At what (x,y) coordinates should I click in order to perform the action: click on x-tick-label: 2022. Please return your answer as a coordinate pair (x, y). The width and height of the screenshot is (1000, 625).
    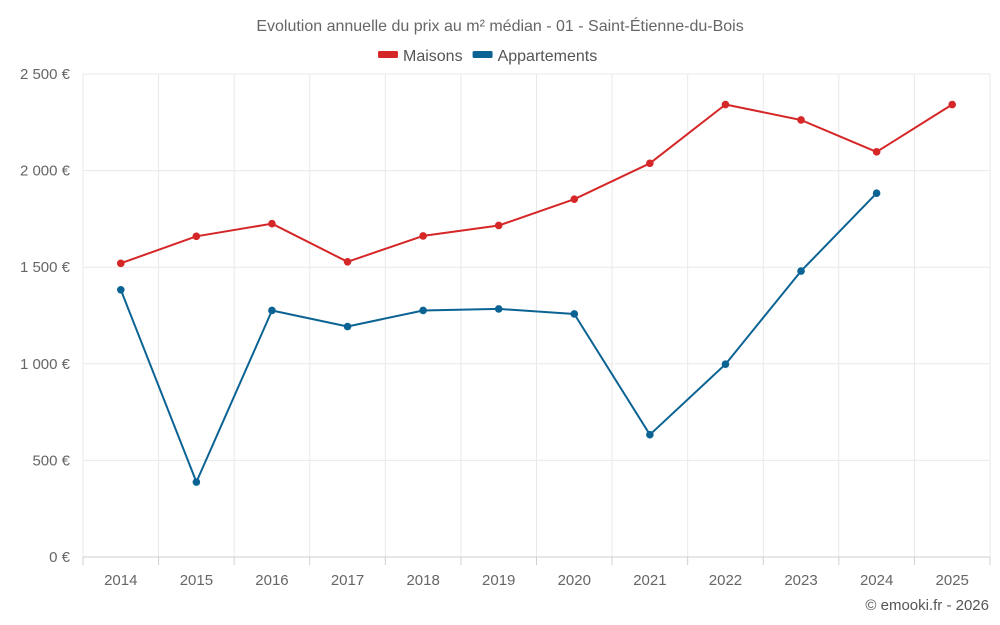
    Looking at the image, I should click on (725, 580).